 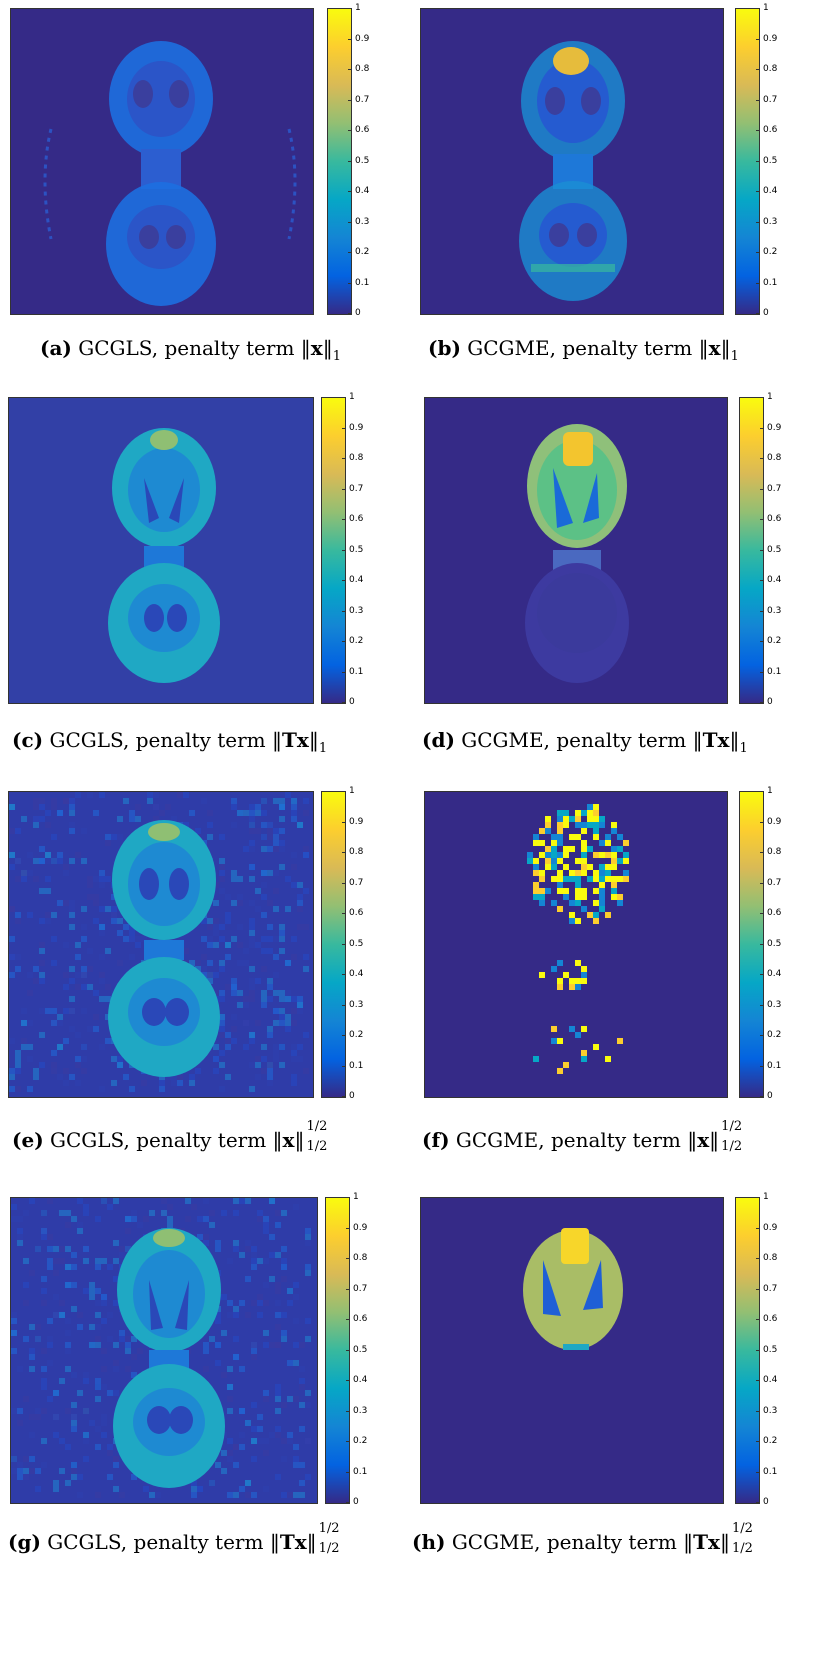 What do you see at coordinates (766, 1502) in the screenshot?
I see `colorbar-tick-label-h: 0` at bounding box center [766, 1502].